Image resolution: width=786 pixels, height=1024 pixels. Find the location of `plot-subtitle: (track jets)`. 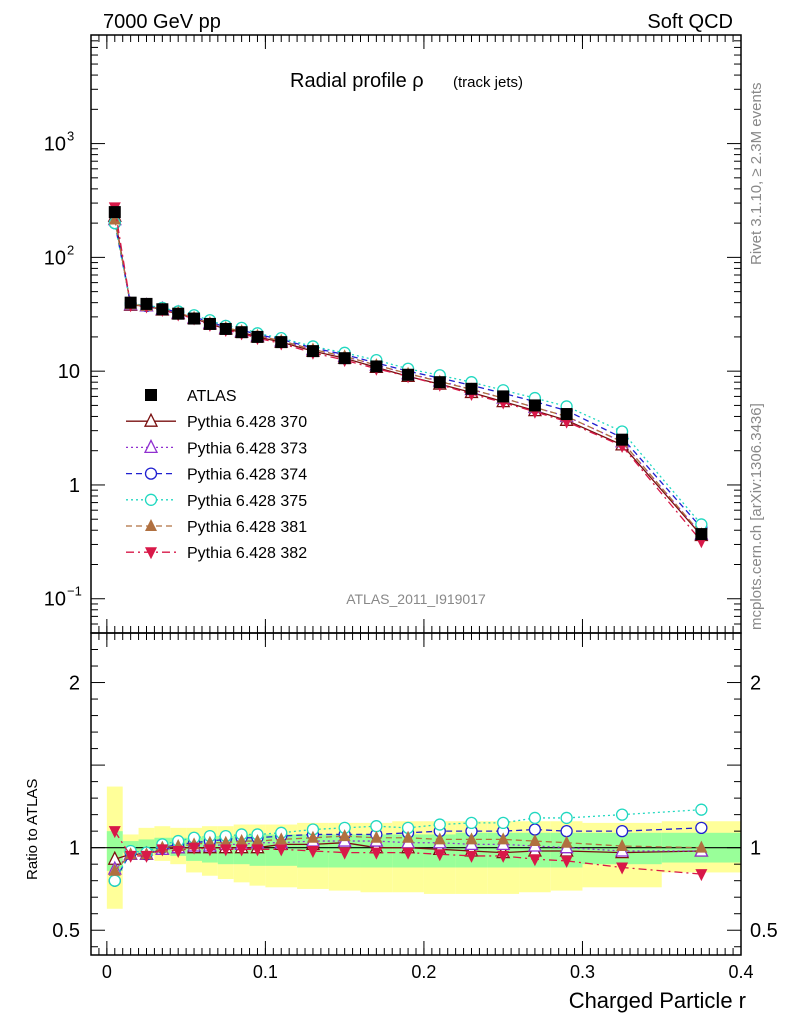

plot-subtitle: (track jets) is located at coordinates (488, 82).